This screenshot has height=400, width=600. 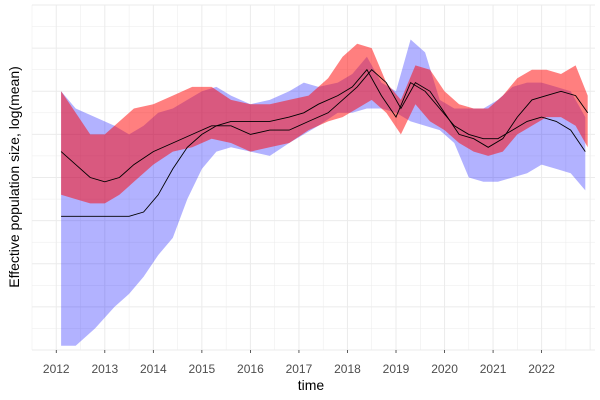 What do you see at coordinates (153, 369) in the screenshot?
I see `x-tick-label: 2014` at bounding box center [153, 369].